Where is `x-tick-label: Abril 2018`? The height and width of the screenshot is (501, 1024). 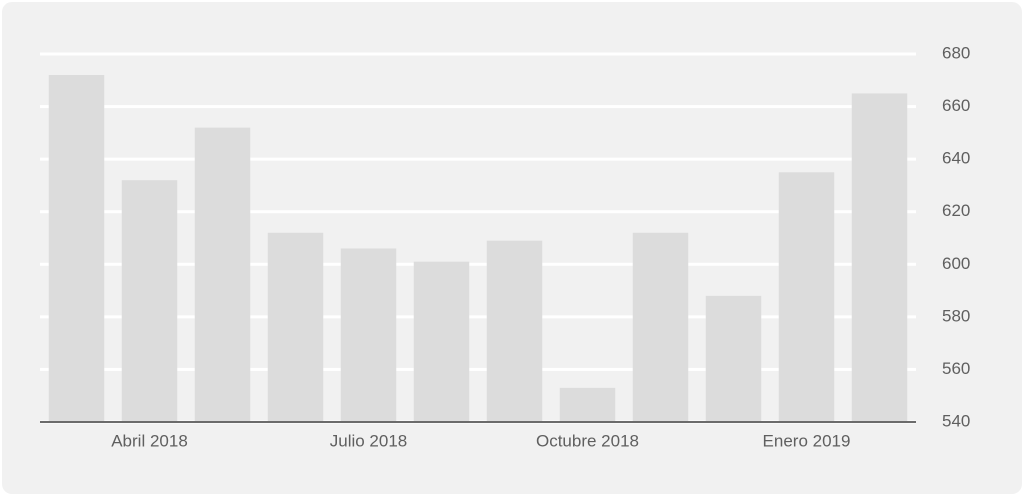 x-tick-label: Abril 2018 is located at coordinates (149, 440).